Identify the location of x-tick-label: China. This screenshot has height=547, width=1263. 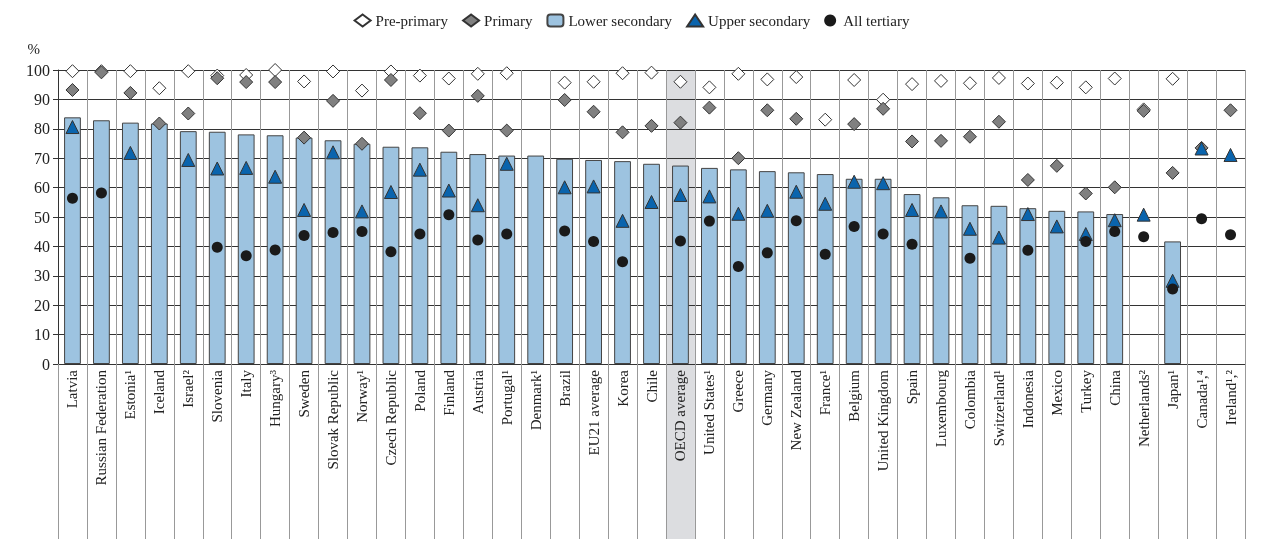
(1114, 387).